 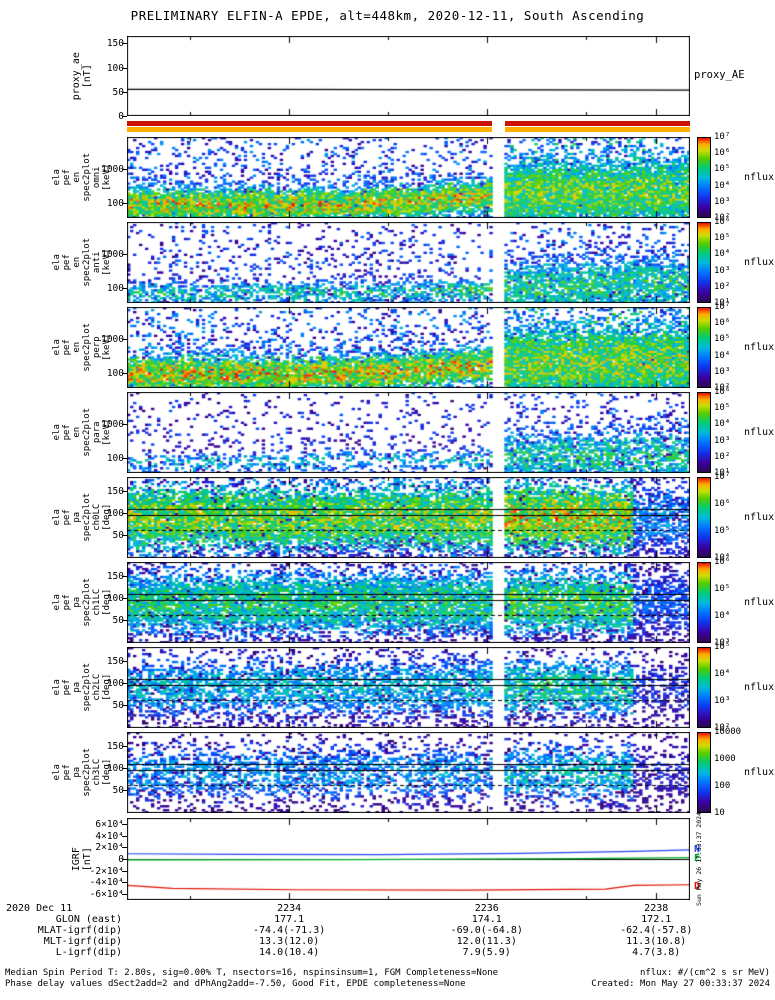 I want to click on time-tick-label: 2236, so click(x=486, y=908).